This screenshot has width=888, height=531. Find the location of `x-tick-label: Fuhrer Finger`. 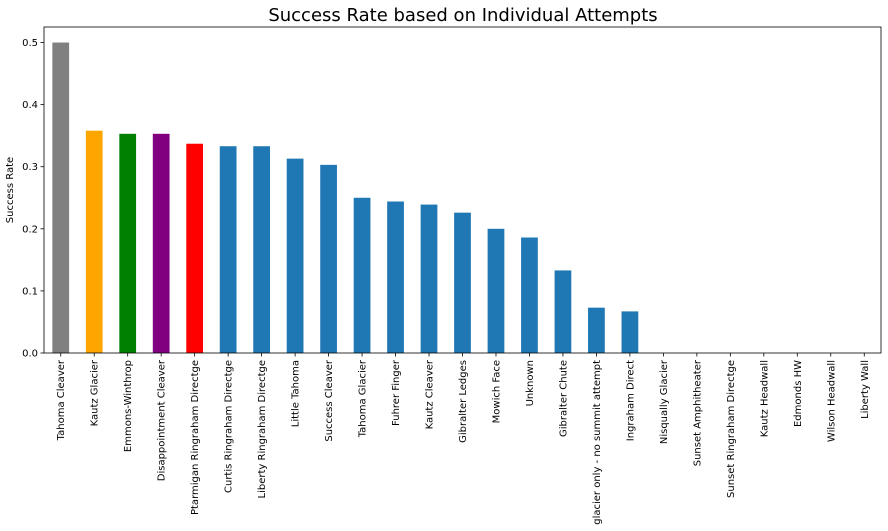

x-tick-label: Fuhrer Finger is located at coordinates (396, 392).